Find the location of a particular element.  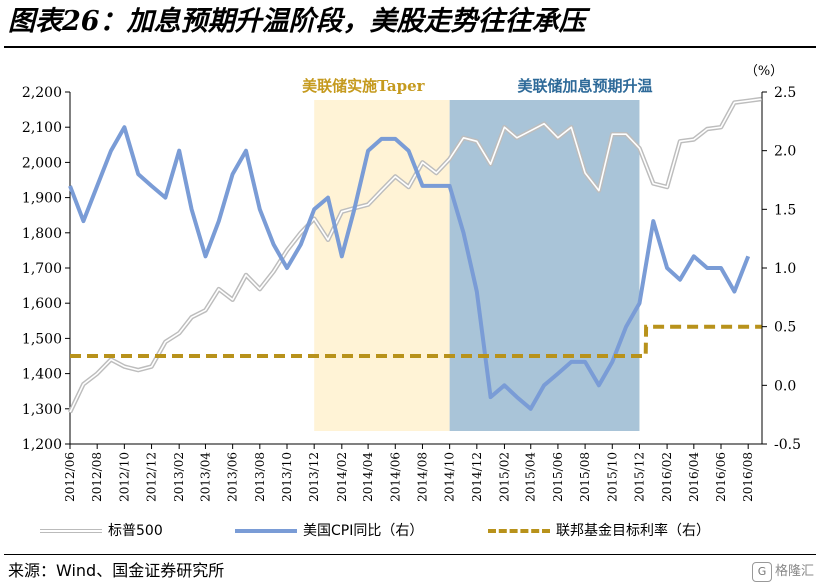

x-tick-label: 2014/04 is located at coordinates (368, 477).